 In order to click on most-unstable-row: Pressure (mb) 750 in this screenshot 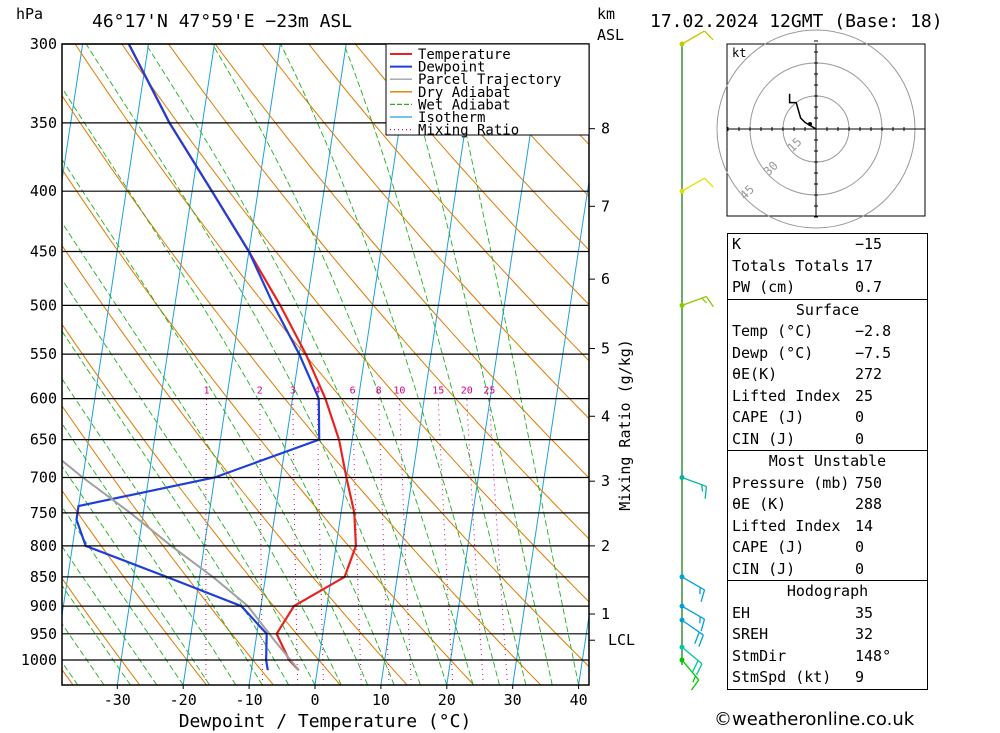, I will do `click(827, 484)`.